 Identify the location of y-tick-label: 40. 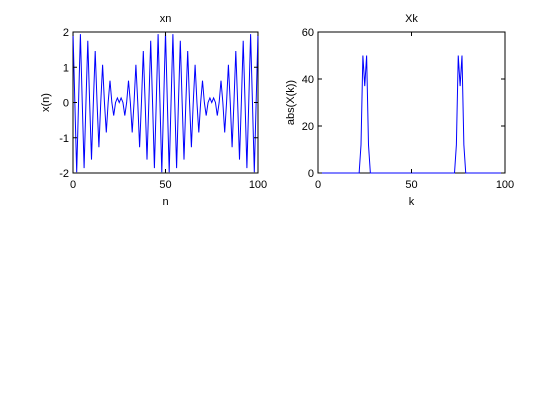
(308, 80).